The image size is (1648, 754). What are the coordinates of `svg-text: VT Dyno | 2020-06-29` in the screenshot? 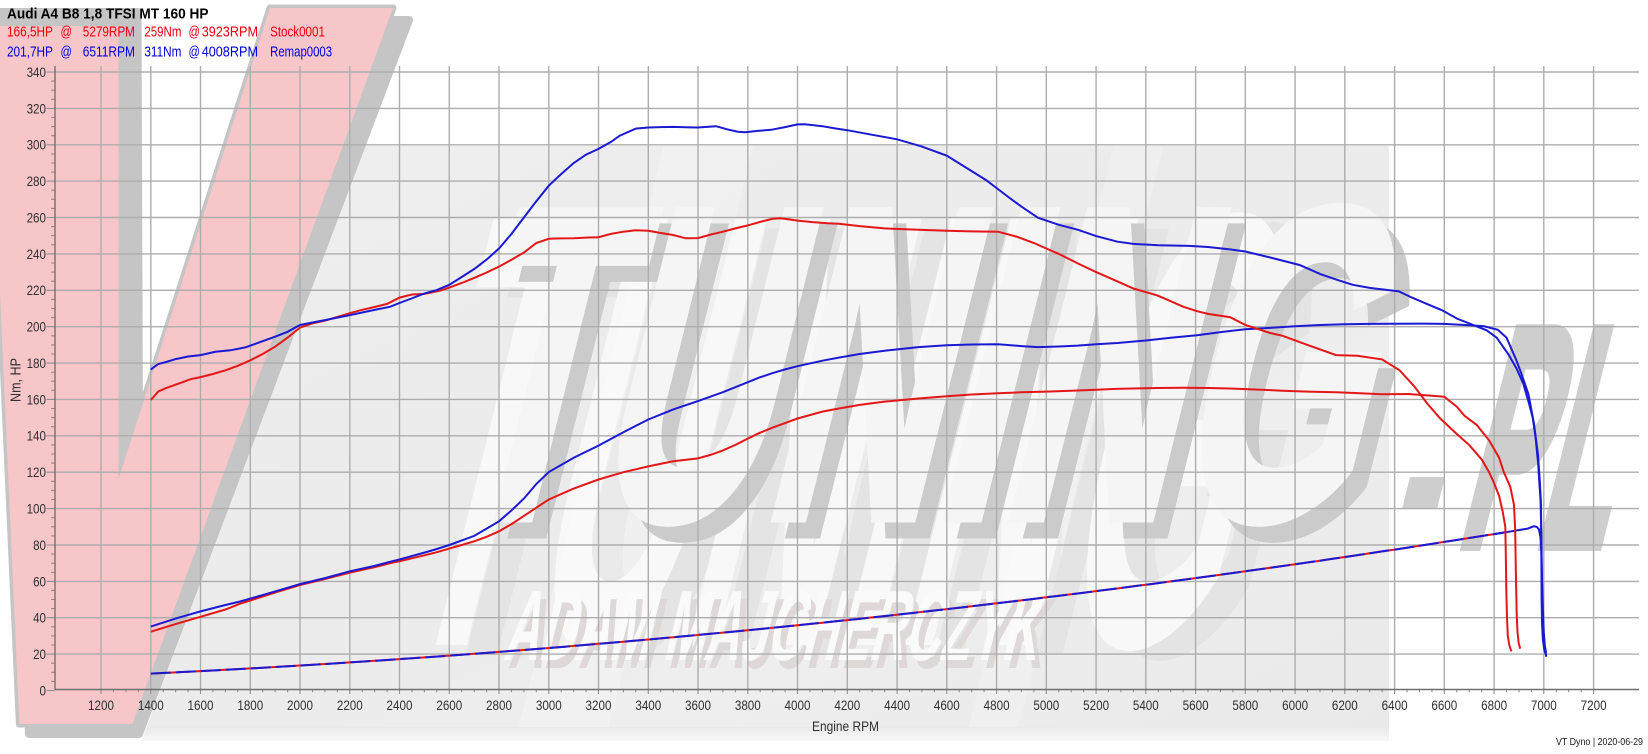 It's located at (1599, 742).